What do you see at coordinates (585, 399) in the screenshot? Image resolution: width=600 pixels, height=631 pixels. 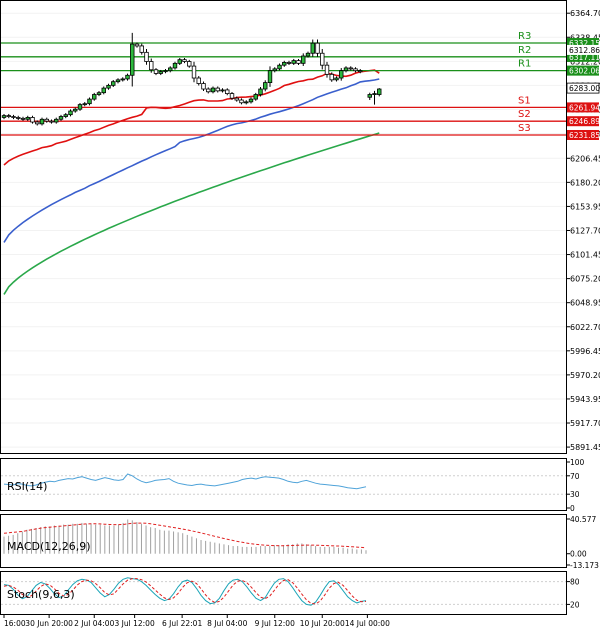 I see `price-tick-label: 5943.95` at bounding box center [585, 399].